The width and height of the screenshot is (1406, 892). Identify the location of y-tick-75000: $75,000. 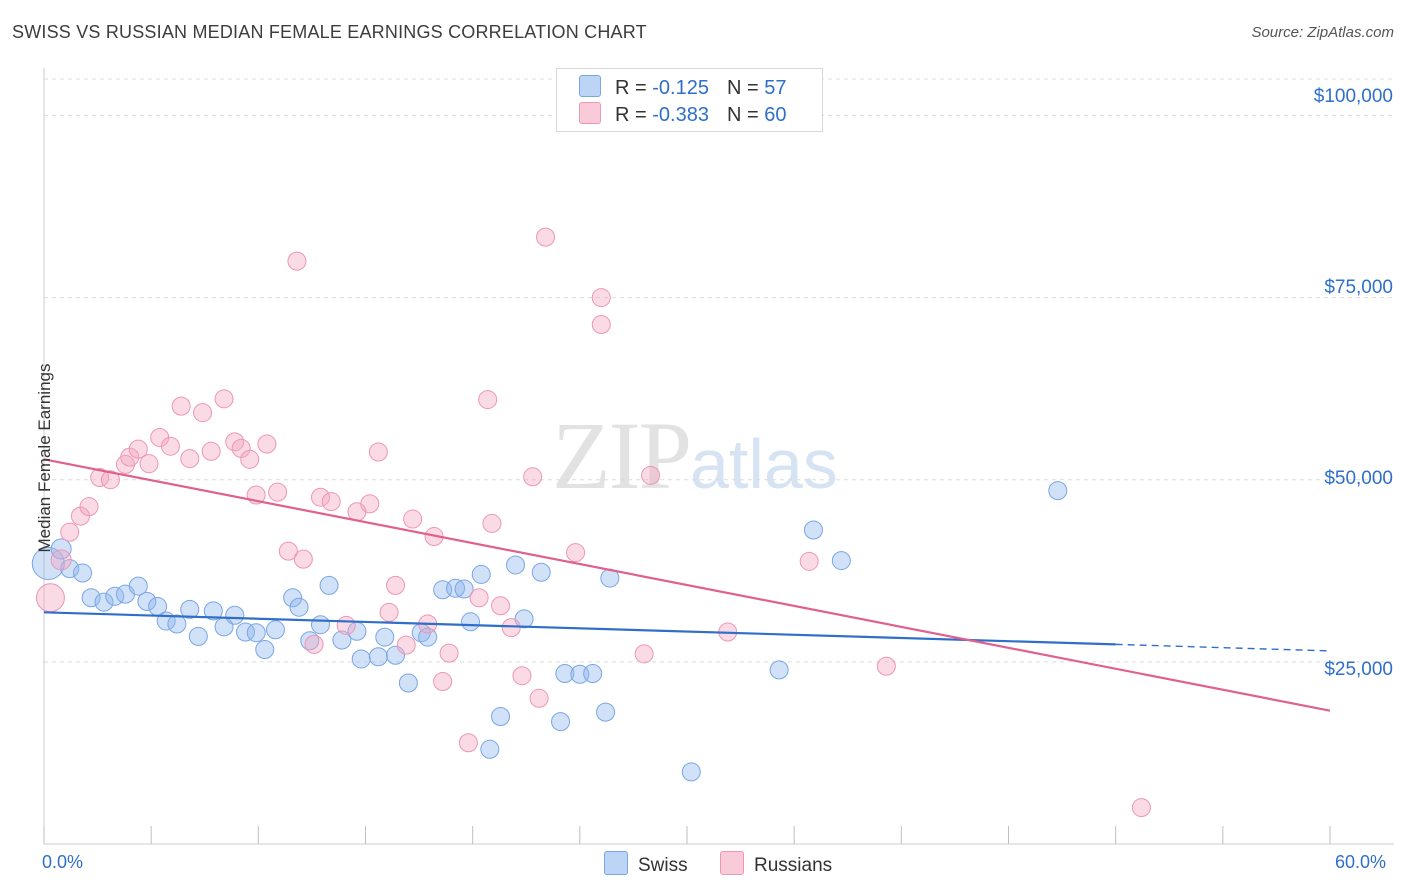
(1358, 287).